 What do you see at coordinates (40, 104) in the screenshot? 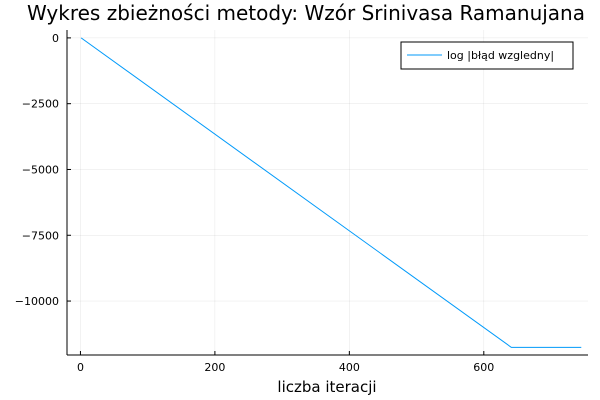
I see `y-tick-label: −2500` at bounding box center [40, 104].